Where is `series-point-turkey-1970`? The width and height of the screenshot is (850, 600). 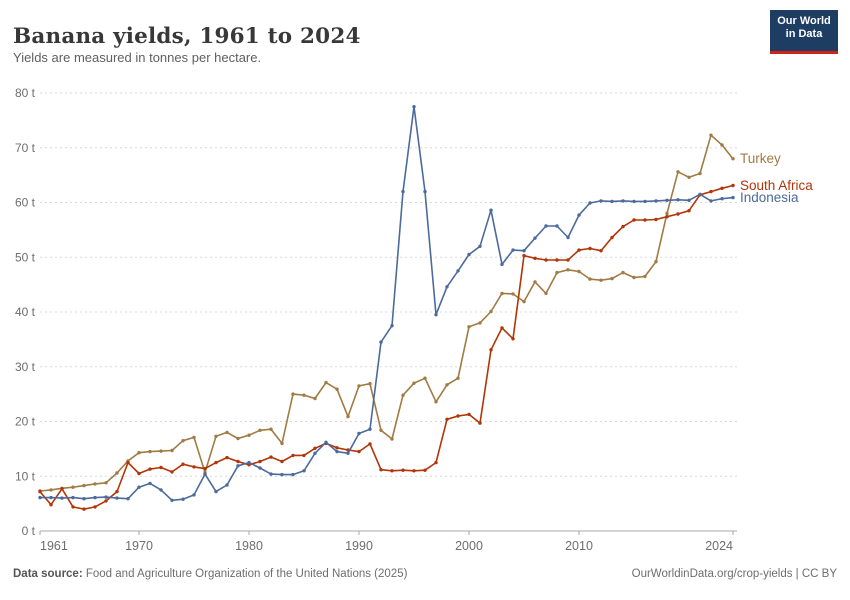 series-point-turkey-1970 is located at coordinates (139, 453).